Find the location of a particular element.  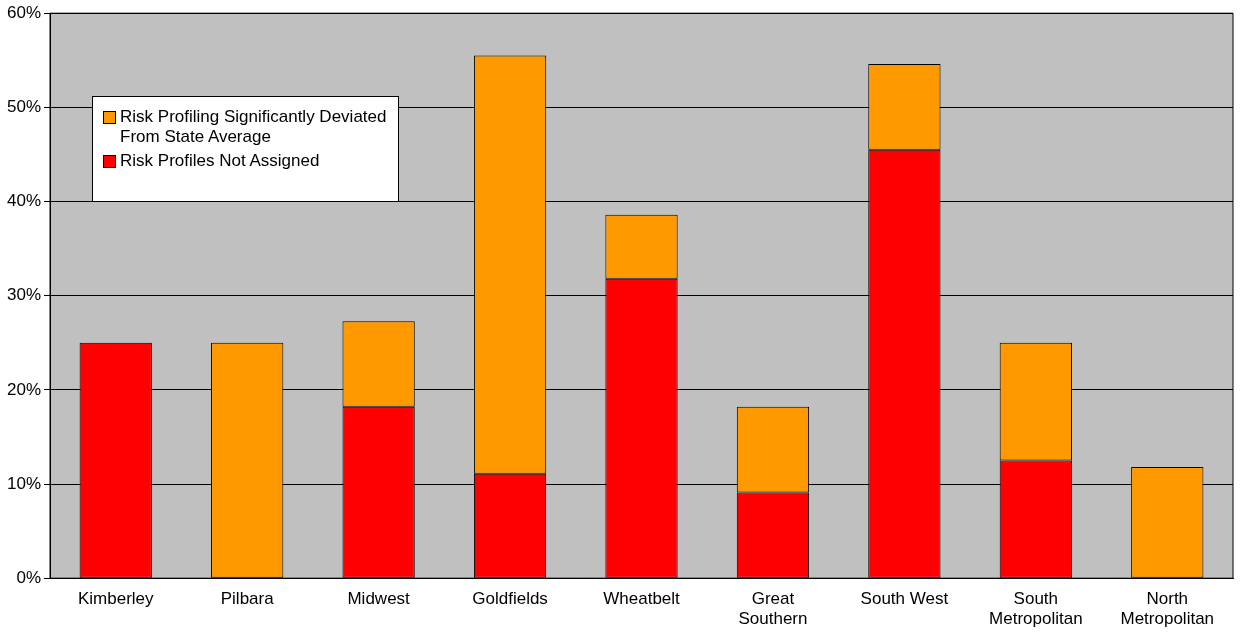

y-tick-label: 30% is located at coordinates (24, 295).